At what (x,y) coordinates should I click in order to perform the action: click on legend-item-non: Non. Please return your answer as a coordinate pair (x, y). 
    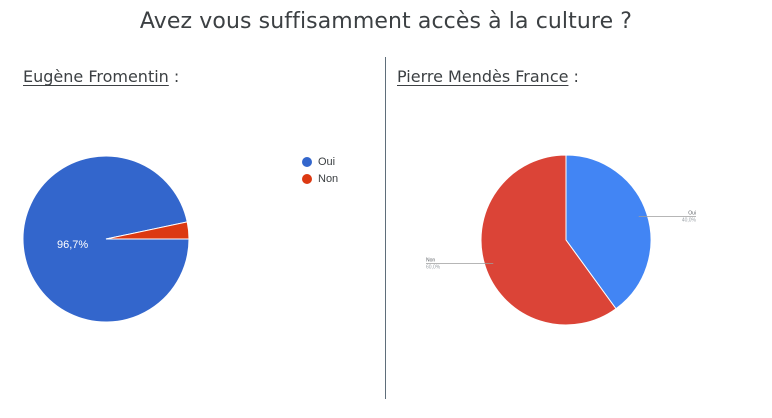
    Looking at the image, I should click on (320, 178).